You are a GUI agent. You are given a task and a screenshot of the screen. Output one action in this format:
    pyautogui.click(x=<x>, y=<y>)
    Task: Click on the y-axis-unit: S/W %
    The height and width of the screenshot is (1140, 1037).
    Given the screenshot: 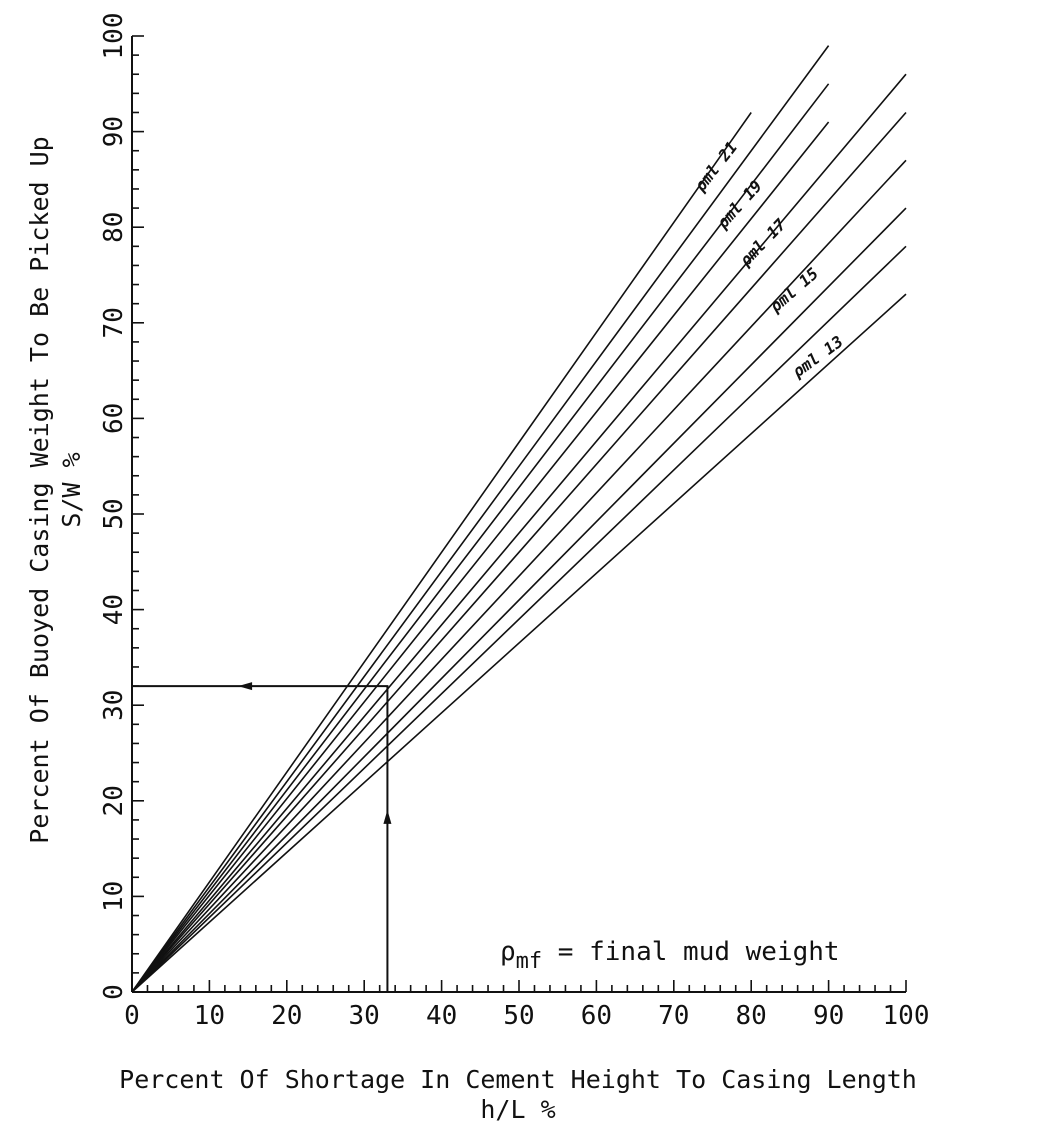 What is the action you would take?
    pyautogui.click(x=71, y=489)
    